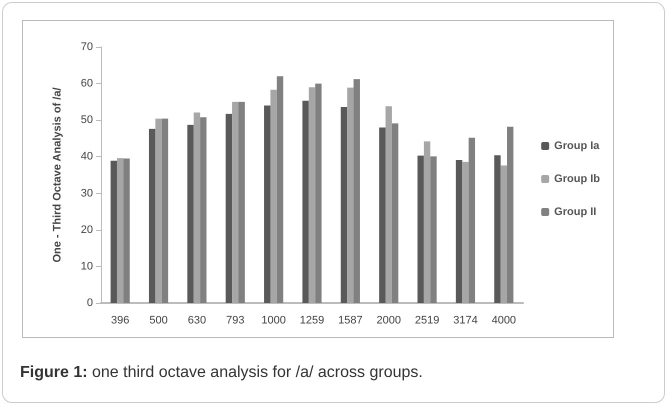 The height and width of the screenshot is (407, 669). What do you see at coordinates (577, 146) in the screenshot?
I see `legend-label: Group Ia` at bounding box center [577, 146].